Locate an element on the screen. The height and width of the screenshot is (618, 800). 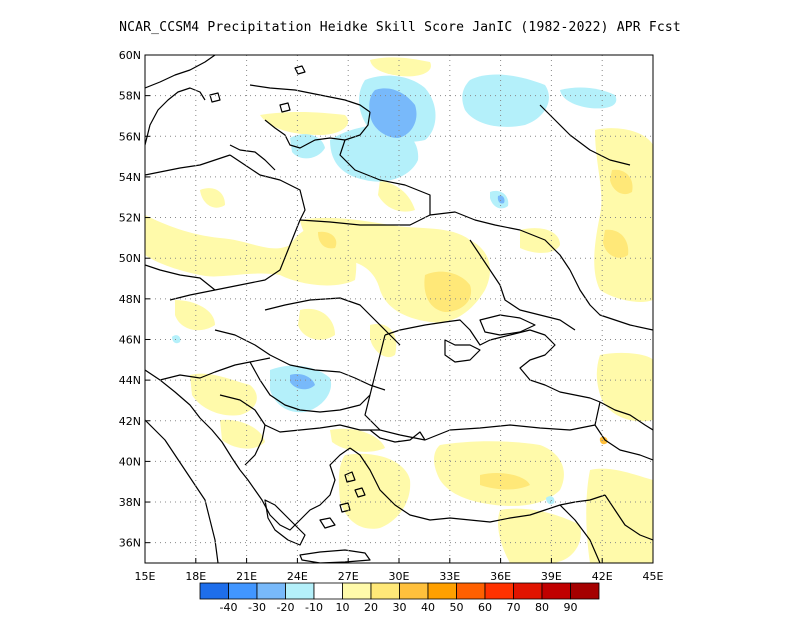
y-tick-label: 46N is located at coordinates (130, 339).